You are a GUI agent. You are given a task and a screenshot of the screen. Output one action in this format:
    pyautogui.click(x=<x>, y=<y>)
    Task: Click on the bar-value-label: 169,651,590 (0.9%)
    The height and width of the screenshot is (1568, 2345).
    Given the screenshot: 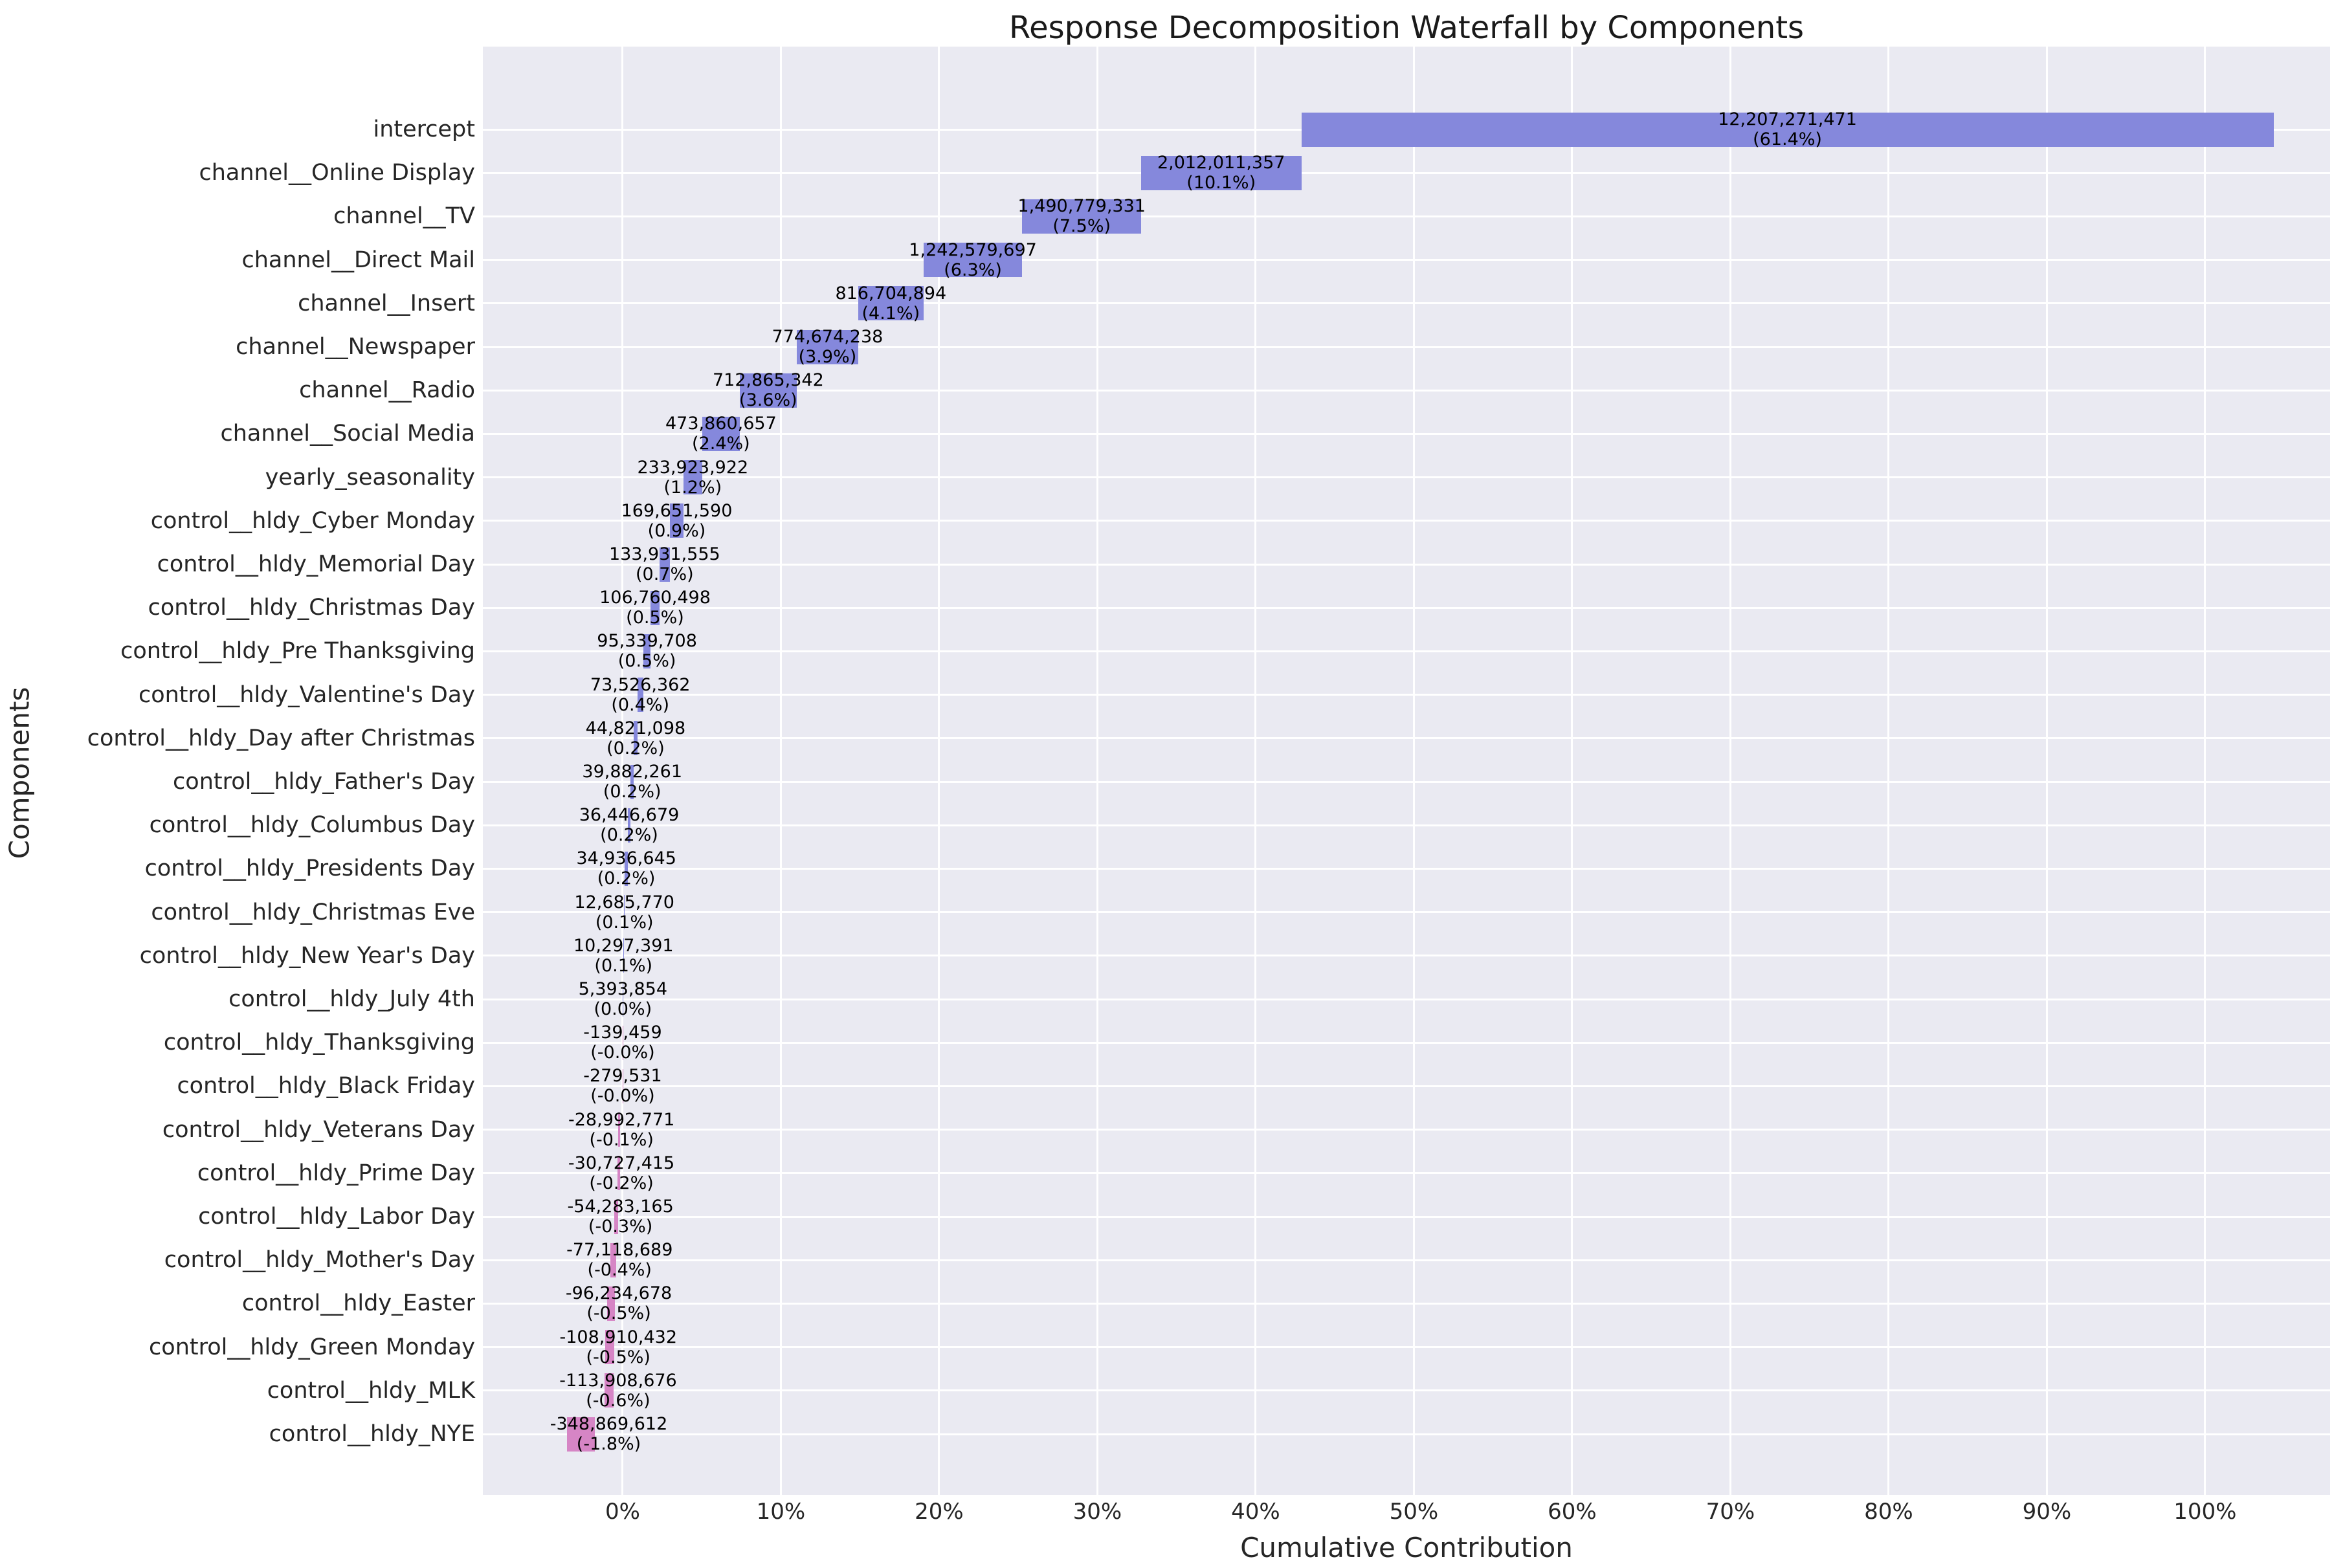 What is the action you would take?
    pyautogui.click(x=677, y=520)
    